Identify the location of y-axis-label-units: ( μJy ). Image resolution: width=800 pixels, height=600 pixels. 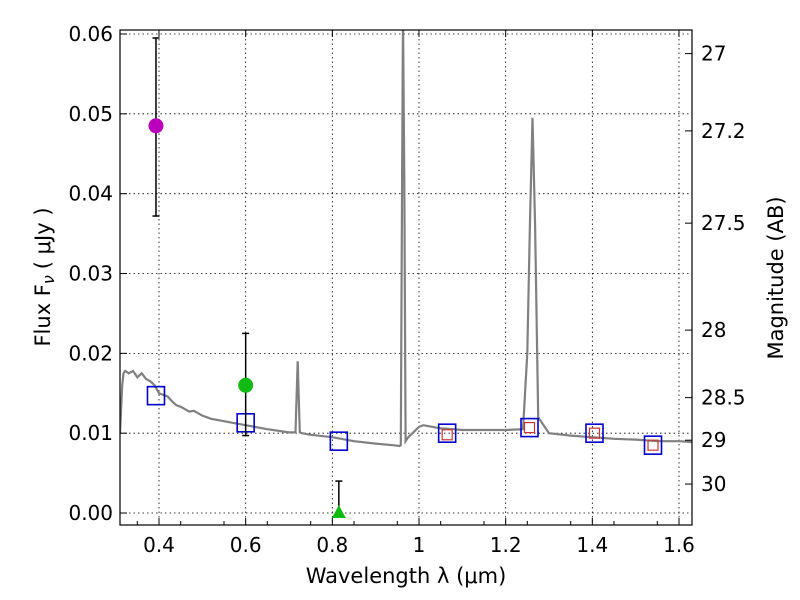
(43, 238).